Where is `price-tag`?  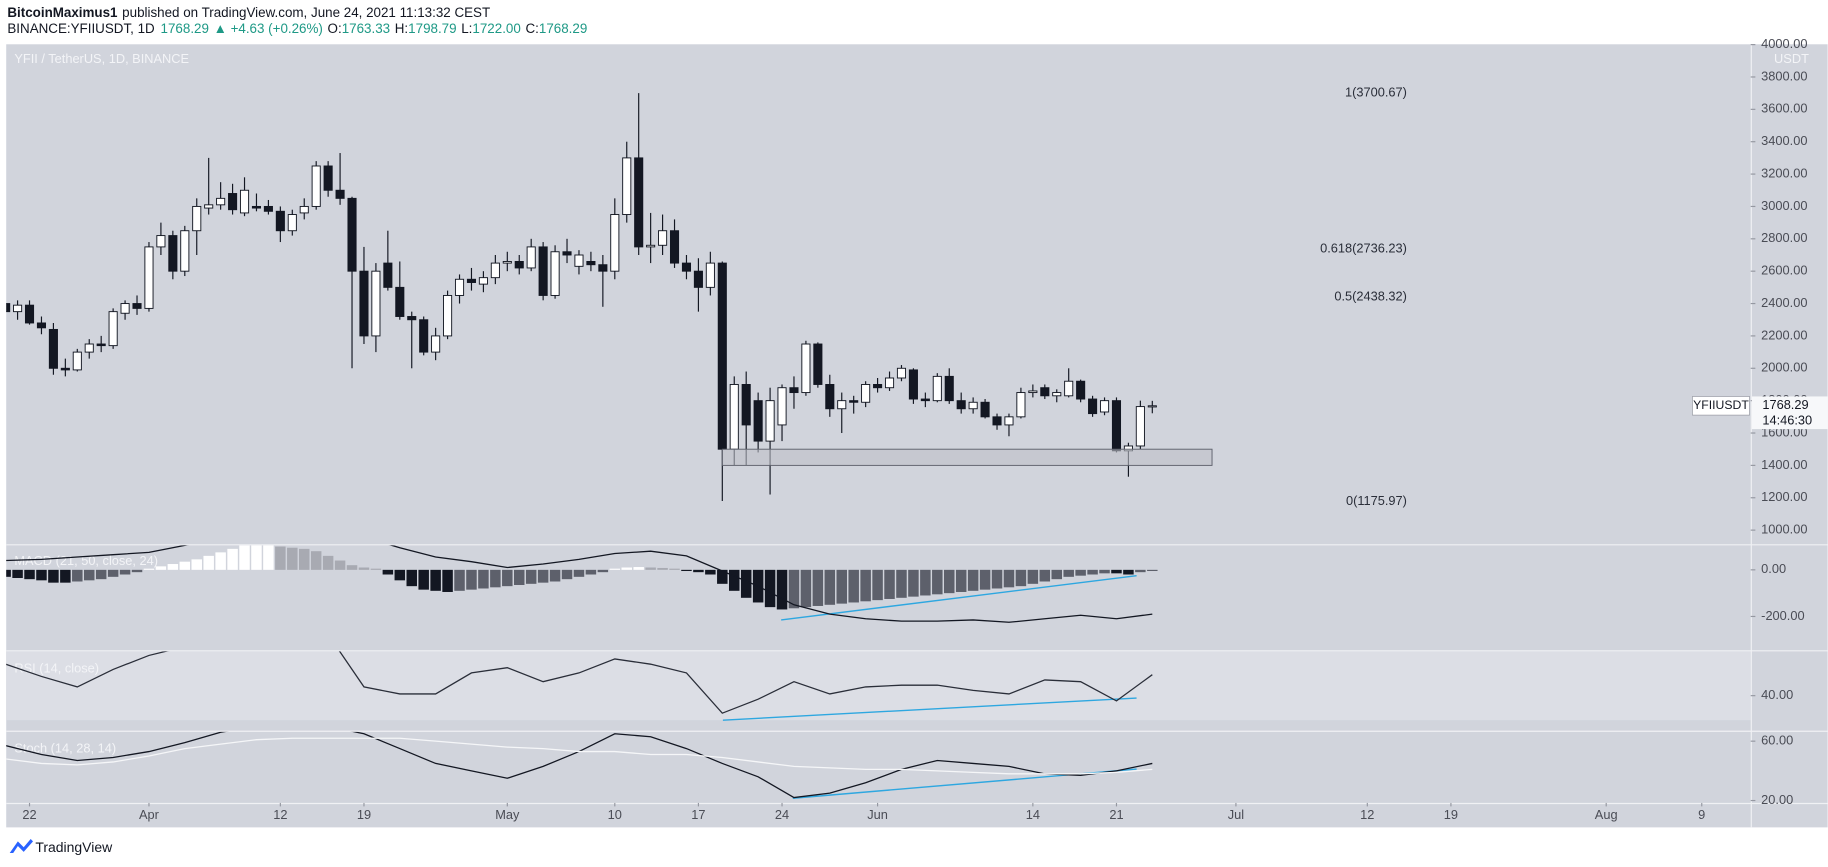
price-tag is located at coordinates (1789, 413).